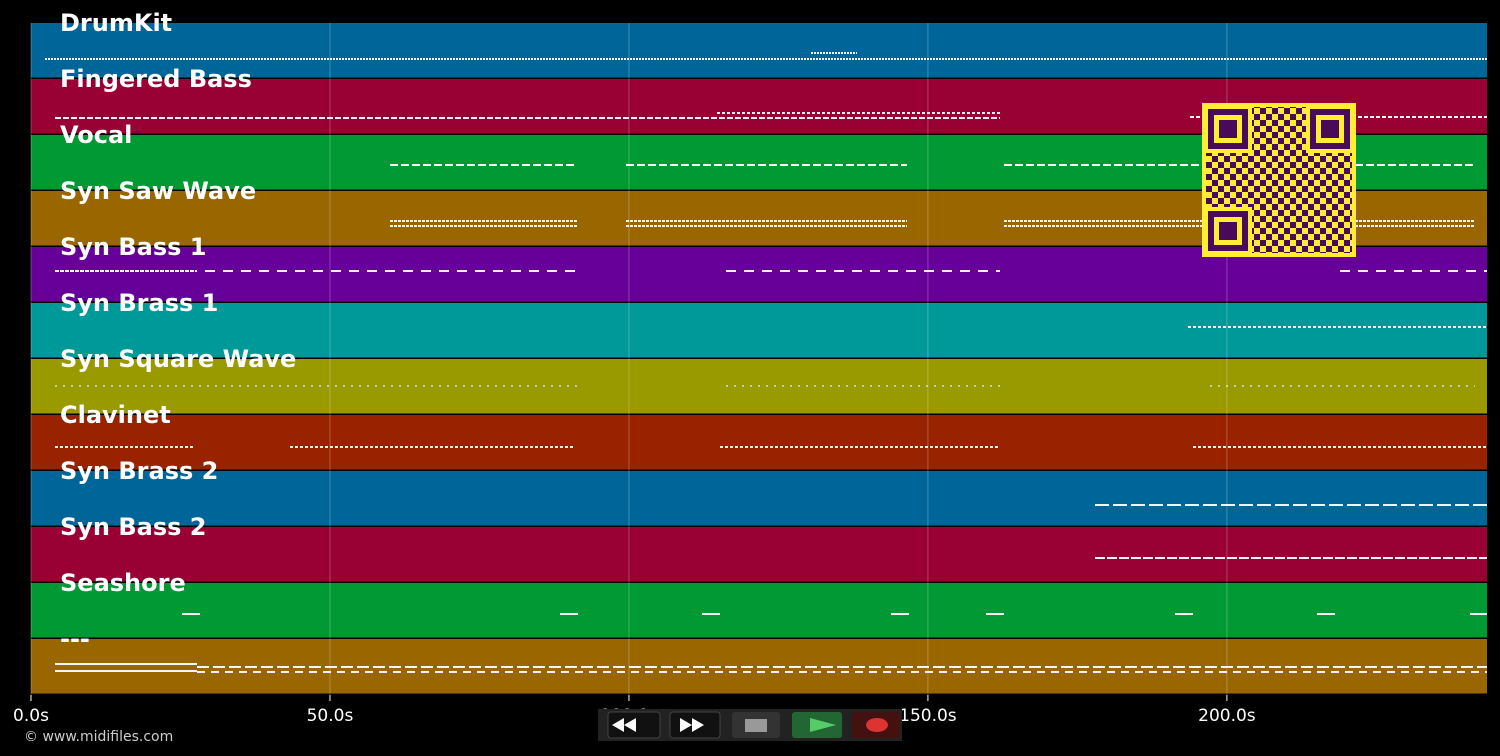 The image size is (1500, 756). What do you see at coordinates (158, 191) in the screenshot?
I see `track-name: Syn Saw Wave` at bounding box center [158, 191].